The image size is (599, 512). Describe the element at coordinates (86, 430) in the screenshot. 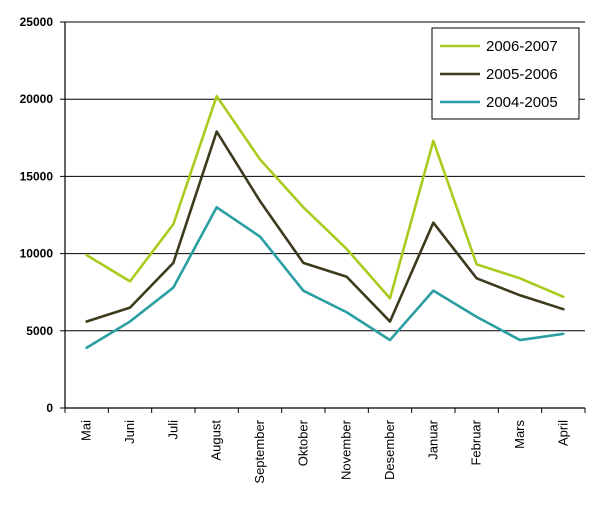

I see `x-tick-label: Mai` at that location.